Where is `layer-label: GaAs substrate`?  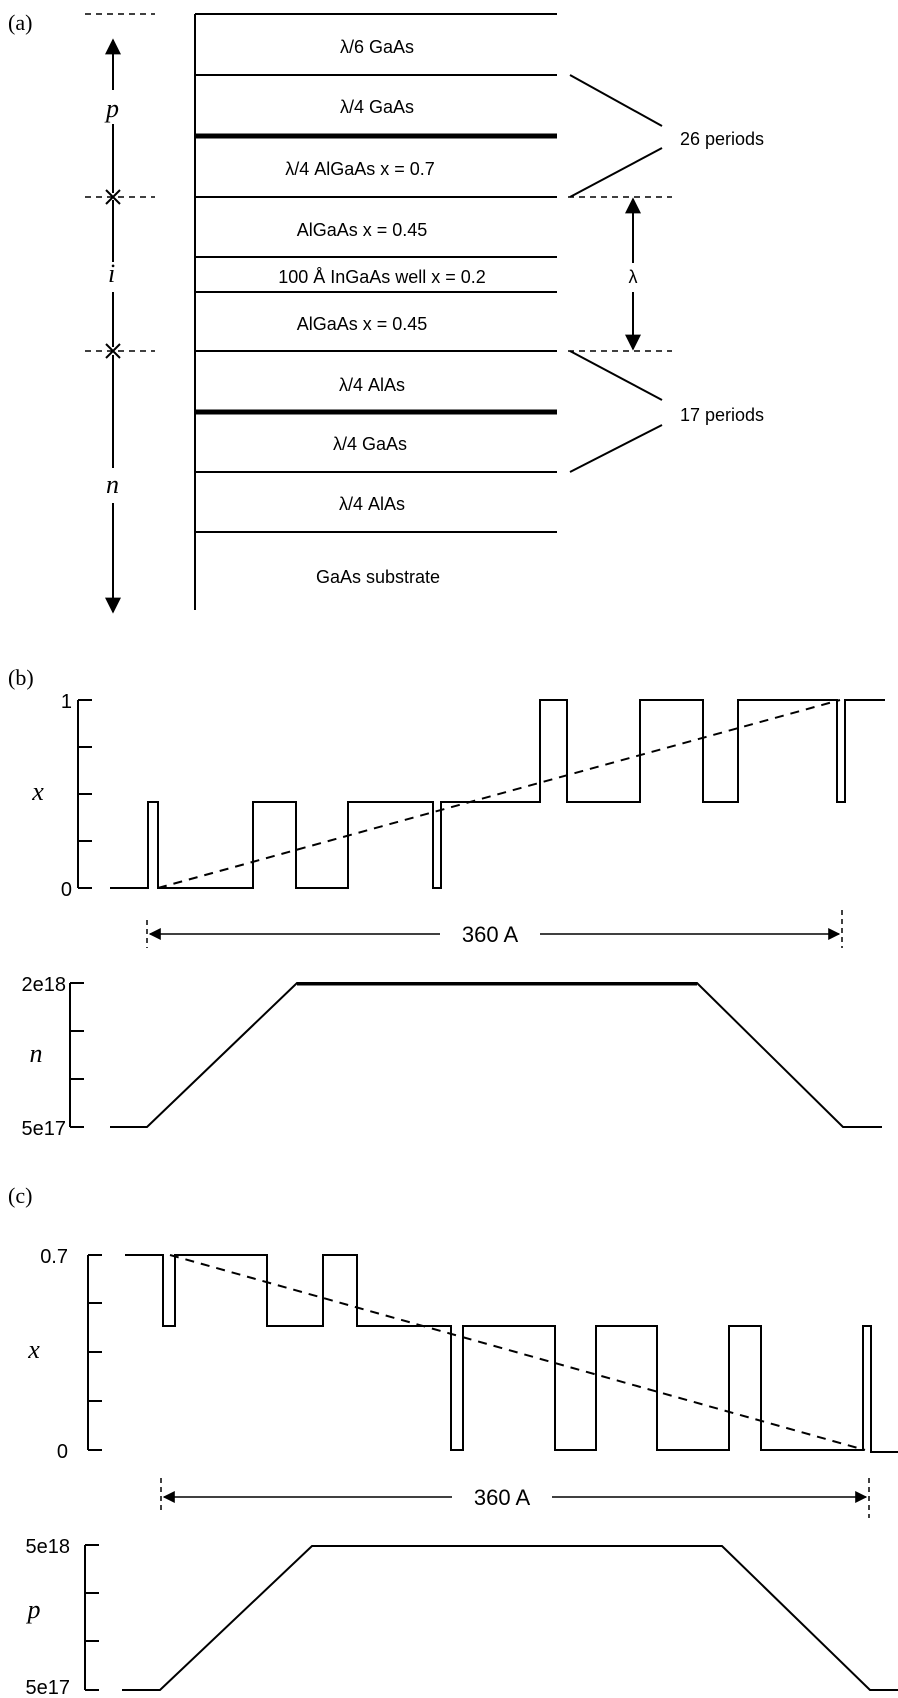
layer-label: GaAs substrate is located at coordinates (378, 577).